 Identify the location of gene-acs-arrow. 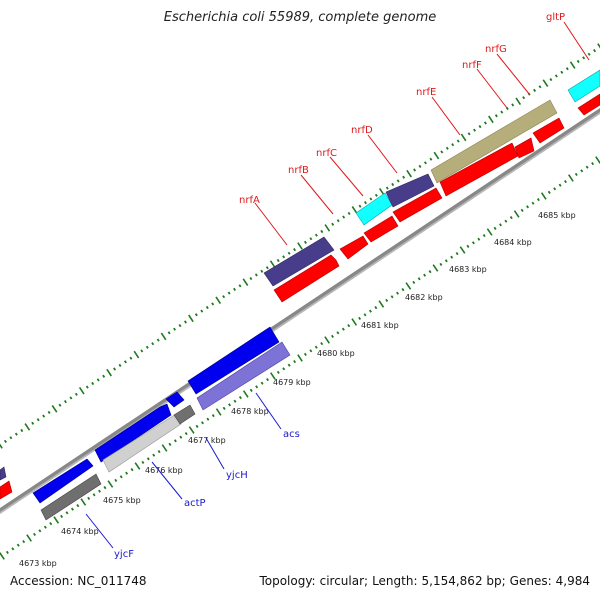
(233, 360).